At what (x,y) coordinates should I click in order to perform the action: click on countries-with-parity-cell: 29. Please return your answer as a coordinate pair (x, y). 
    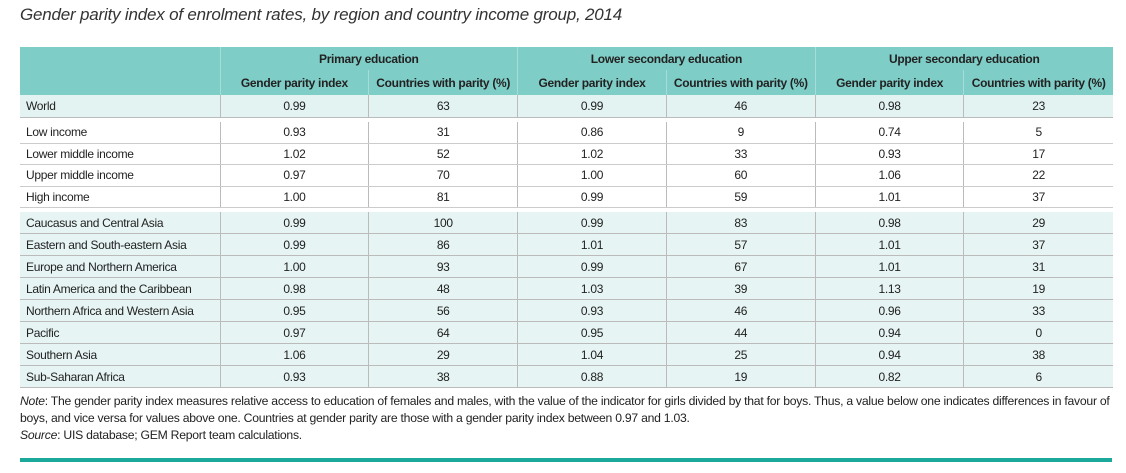
    Looking at the image, I should click on (443, 354).